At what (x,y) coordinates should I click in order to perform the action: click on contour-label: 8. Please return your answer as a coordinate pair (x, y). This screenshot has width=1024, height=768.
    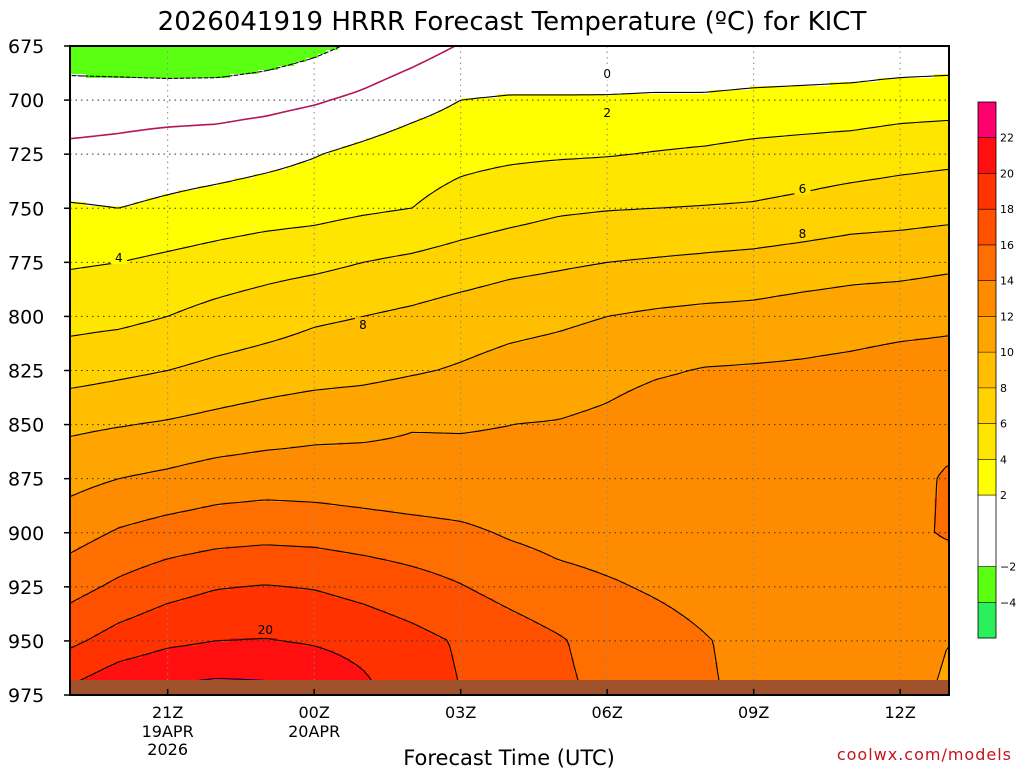
    Looking at the image, I should click on (363, 325).